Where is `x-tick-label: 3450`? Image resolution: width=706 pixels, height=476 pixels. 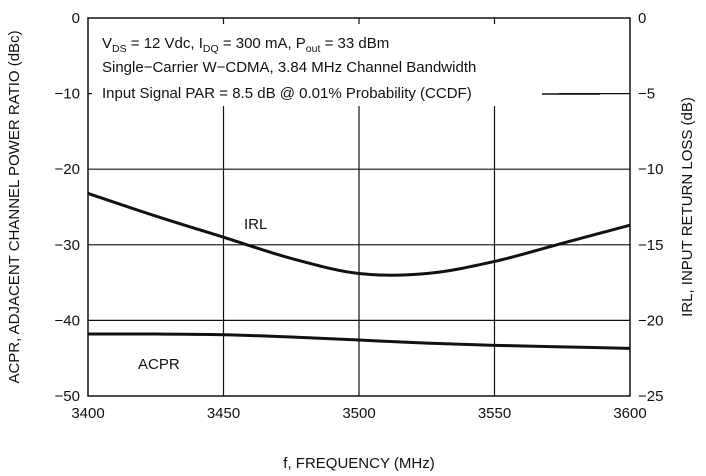 x-tick-label: 3450 is located at coordinates (223, 413).